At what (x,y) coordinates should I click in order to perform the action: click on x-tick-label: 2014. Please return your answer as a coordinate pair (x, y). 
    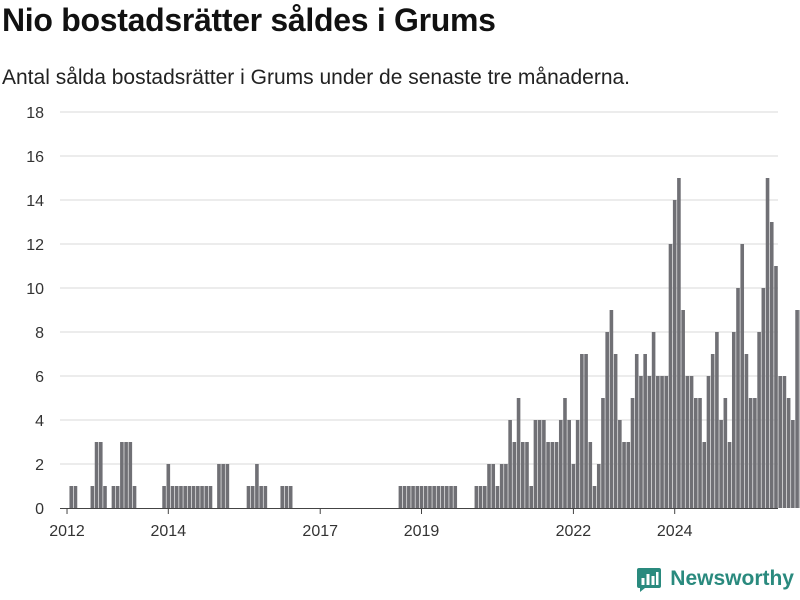
    Looking at the image, I should click on (169, 531).